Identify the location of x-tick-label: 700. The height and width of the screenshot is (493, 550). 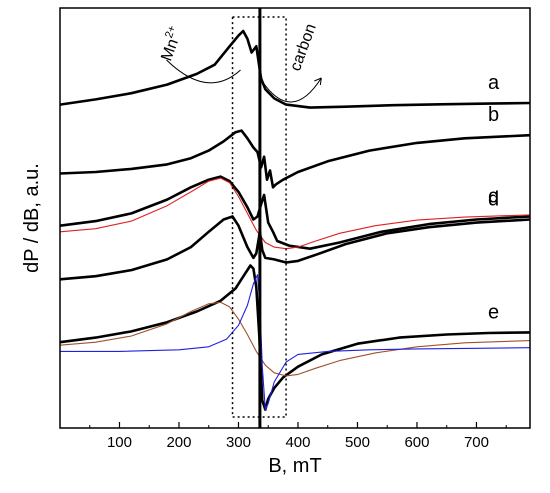
(476, 442).